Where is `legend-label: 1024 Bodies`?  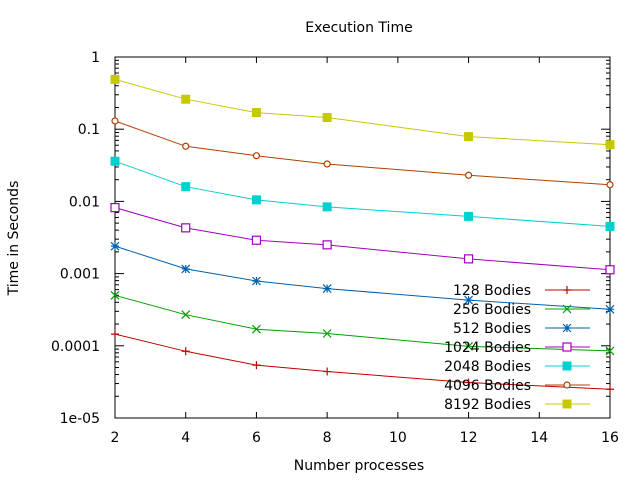 legend-label: 1024 Bodies is located at coordinates (487, 348).